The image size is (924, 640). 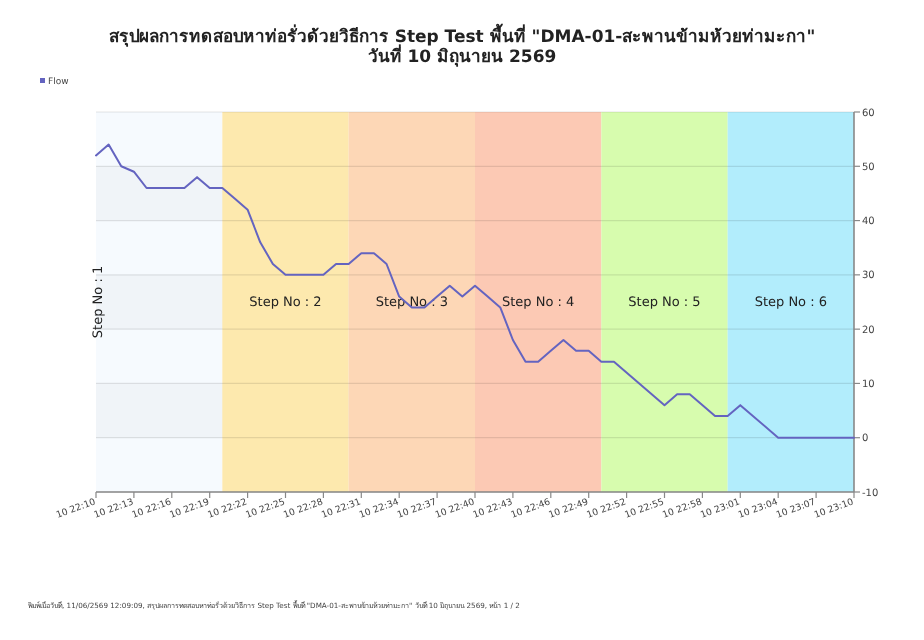 What do you see at coordinates (462, 35) in the screenshot?
I see `chart-title: สรุปผลการทดสอบหาท่อรั่วด้วยวิธีการ Step Test พื้นที่ "DMA-01-สะพานข้ามห้วยท่ามะกา"` at bounding box center [462, 35].